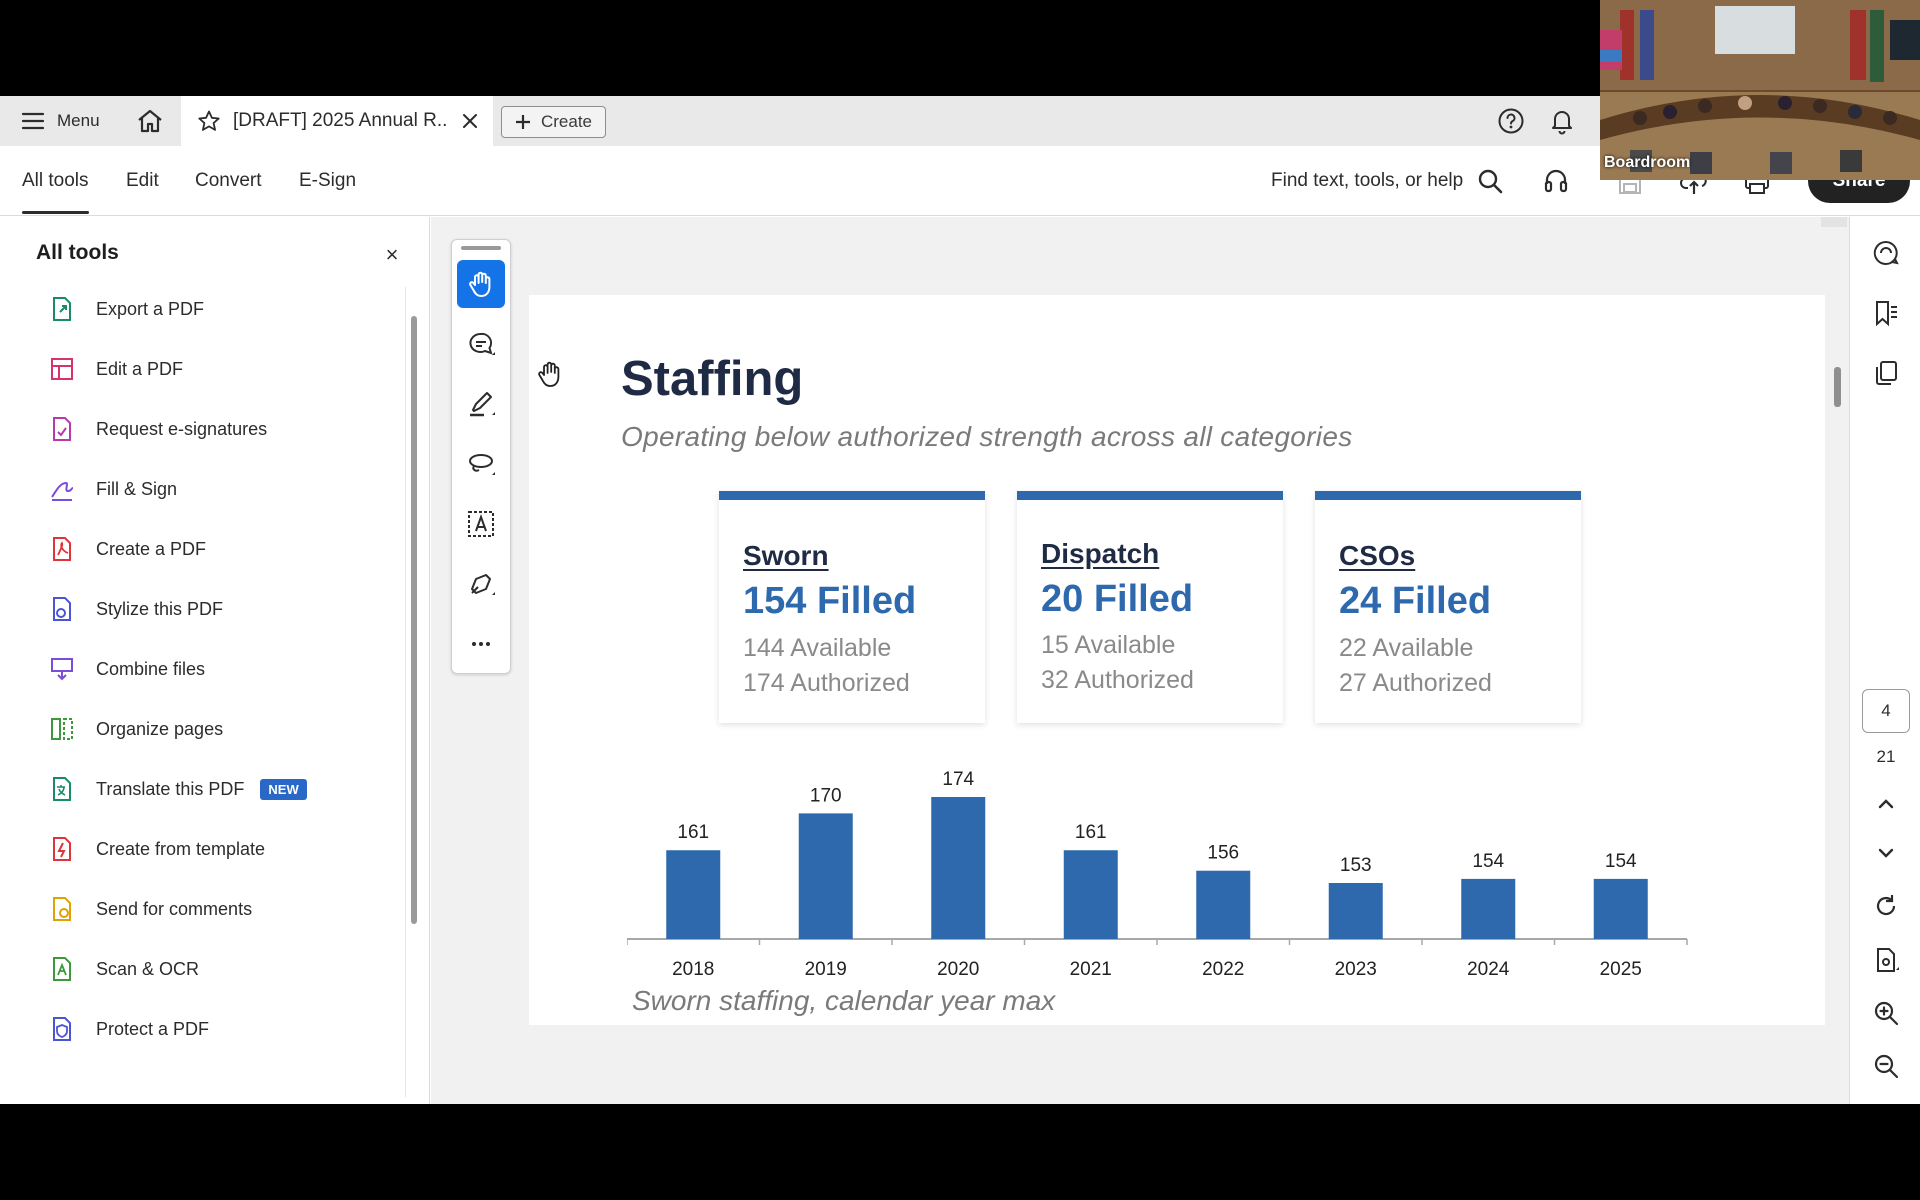 The height and width of the screenshot is (1200, 1920). What do you see at coordinates (1886, 853) in the screenshot?
I see `next-page-button` at bounding box center [1886, 853].